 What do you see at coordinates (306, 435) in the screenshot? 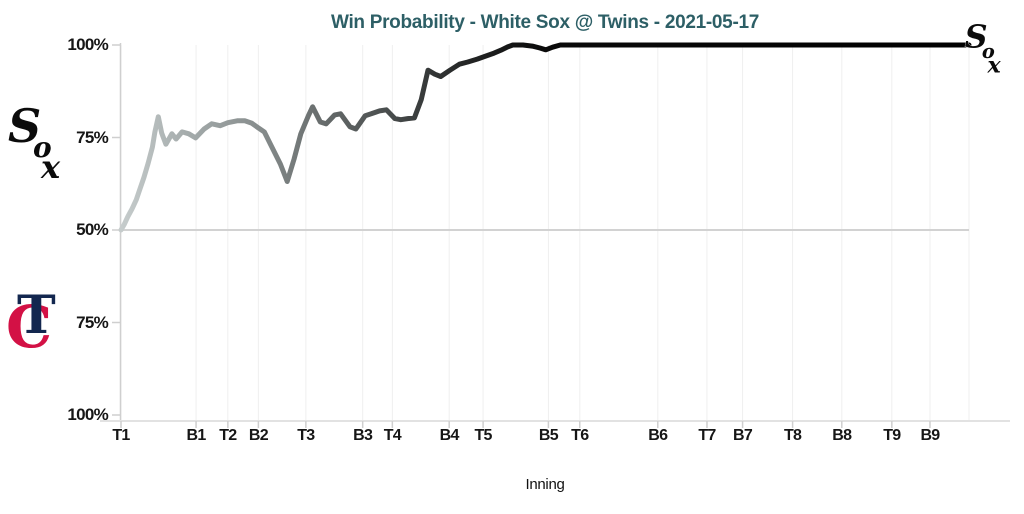
I see `x-tick-label: T3` at bounding box center [306, 435].